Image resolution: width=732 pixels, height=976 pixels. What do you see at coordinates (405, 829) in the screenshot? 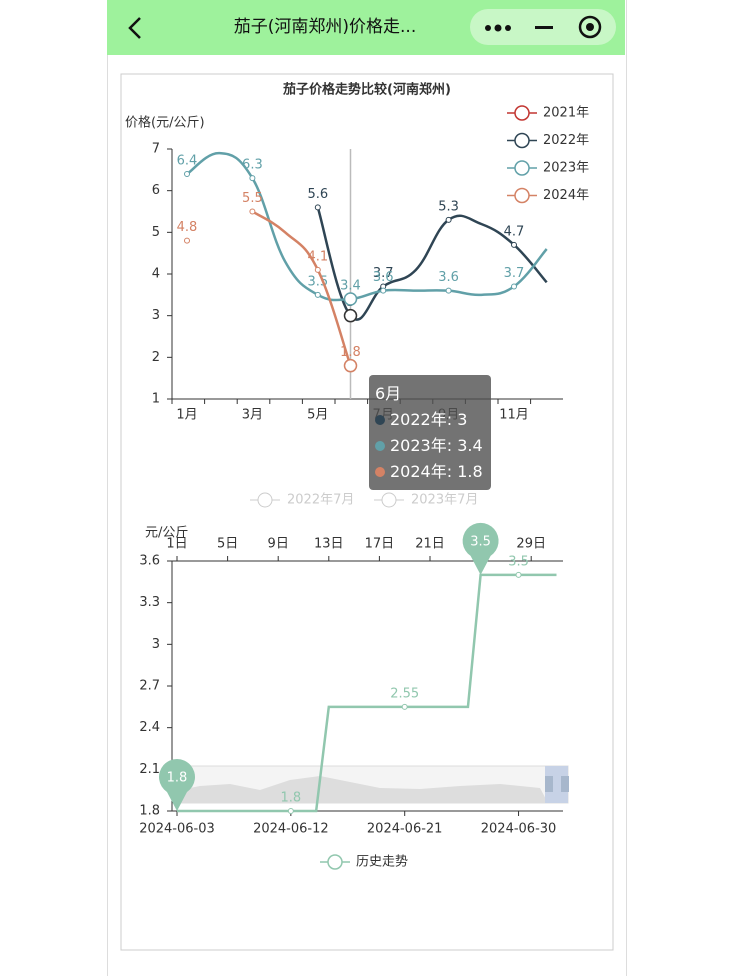
I see `x-tick-label: 2024-06-21` at bounding box center [405, 829].